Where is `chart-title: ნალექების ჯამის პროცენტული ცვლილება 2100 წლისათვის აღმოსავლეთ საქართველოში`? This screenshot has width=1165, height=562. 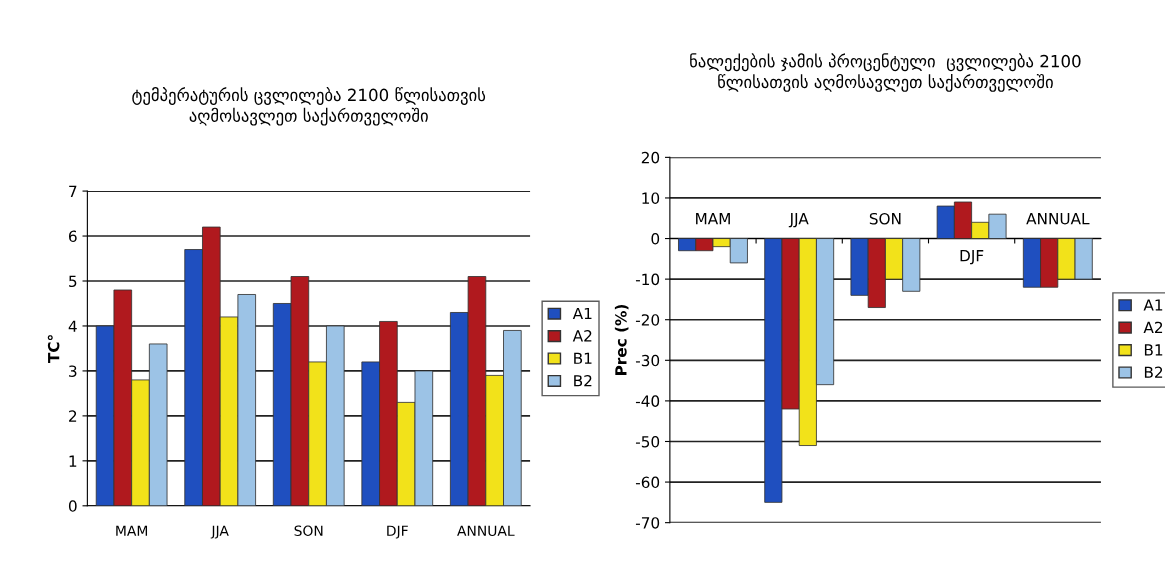
chart-title: ნალექების ჯამის პროცენტული ცვლილება 2100 წლისათვის აღმოსავლეთ საქართველოში is located at coordinates (885, 72).